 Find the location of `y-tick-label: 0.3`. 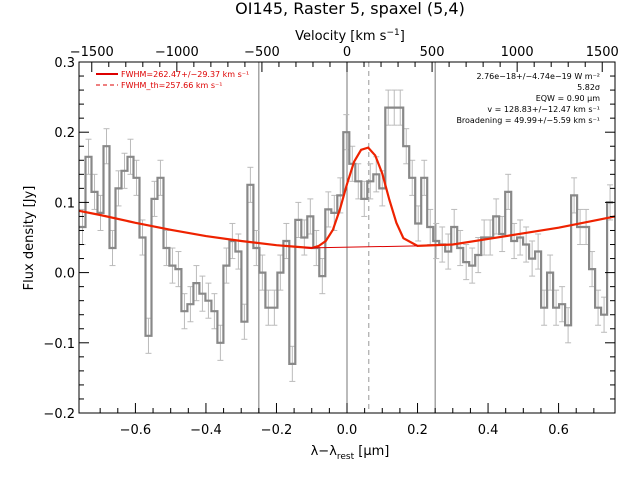

y-tick-label: 0.3 is located at coordinates (64, 63).